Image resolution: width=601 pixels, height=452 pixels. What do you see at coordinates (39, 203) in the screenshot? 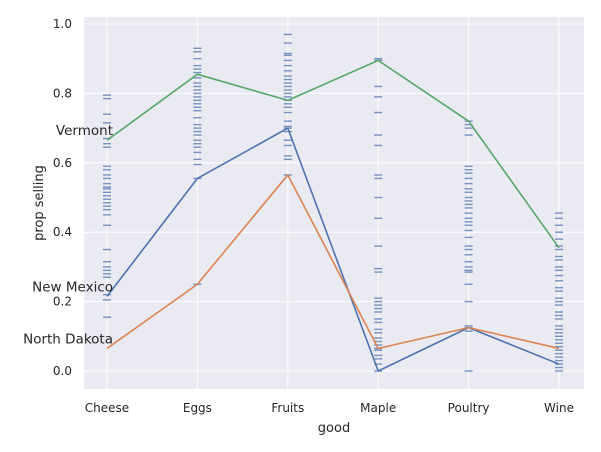
I see `y-axis-label: prop selling` at bounding box center [39, 203].